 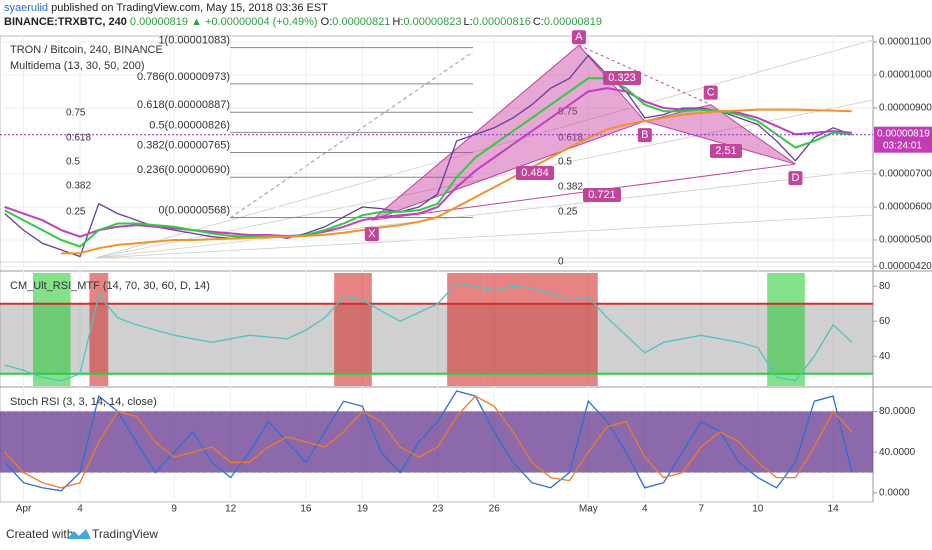 I want to click on last-price-label: 0.00000819, so click(x=903, y=133).